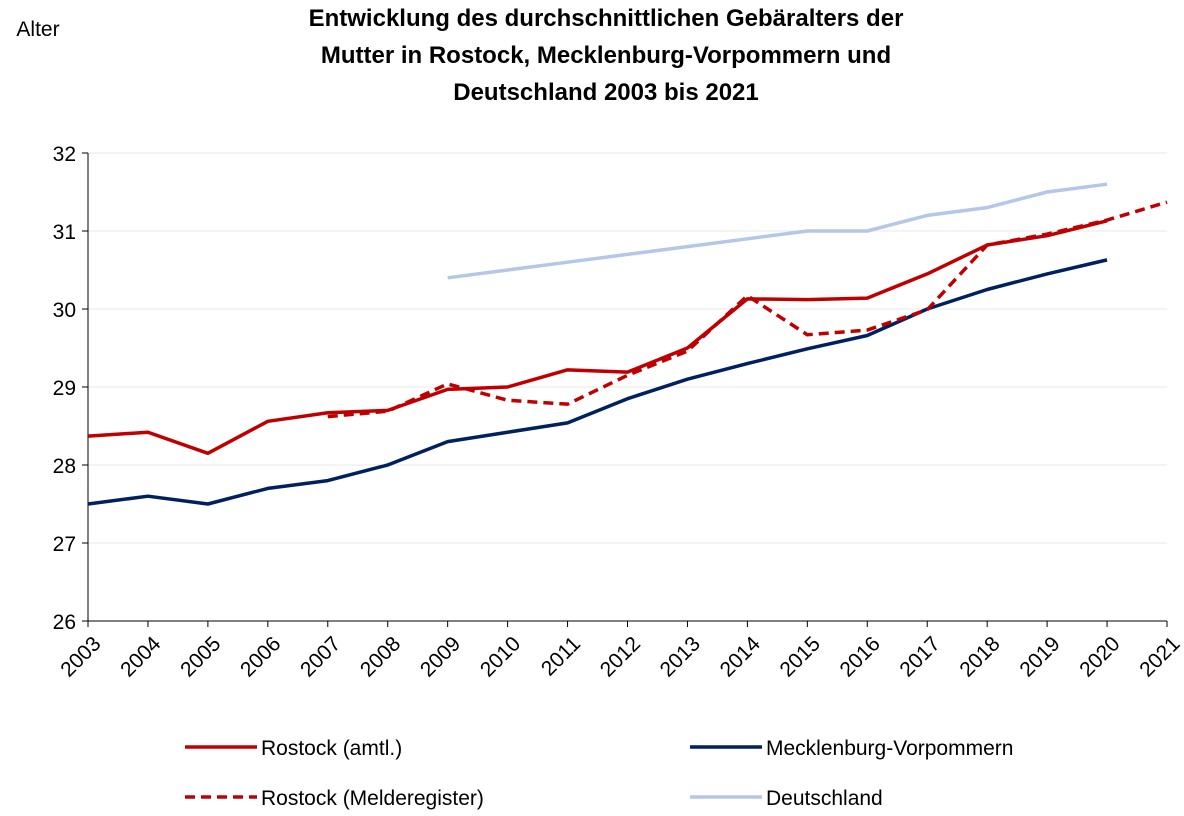  Describe the element at coordinates (741, 657) in the screenshot. I see `x-tick-label: 2014` at that location.